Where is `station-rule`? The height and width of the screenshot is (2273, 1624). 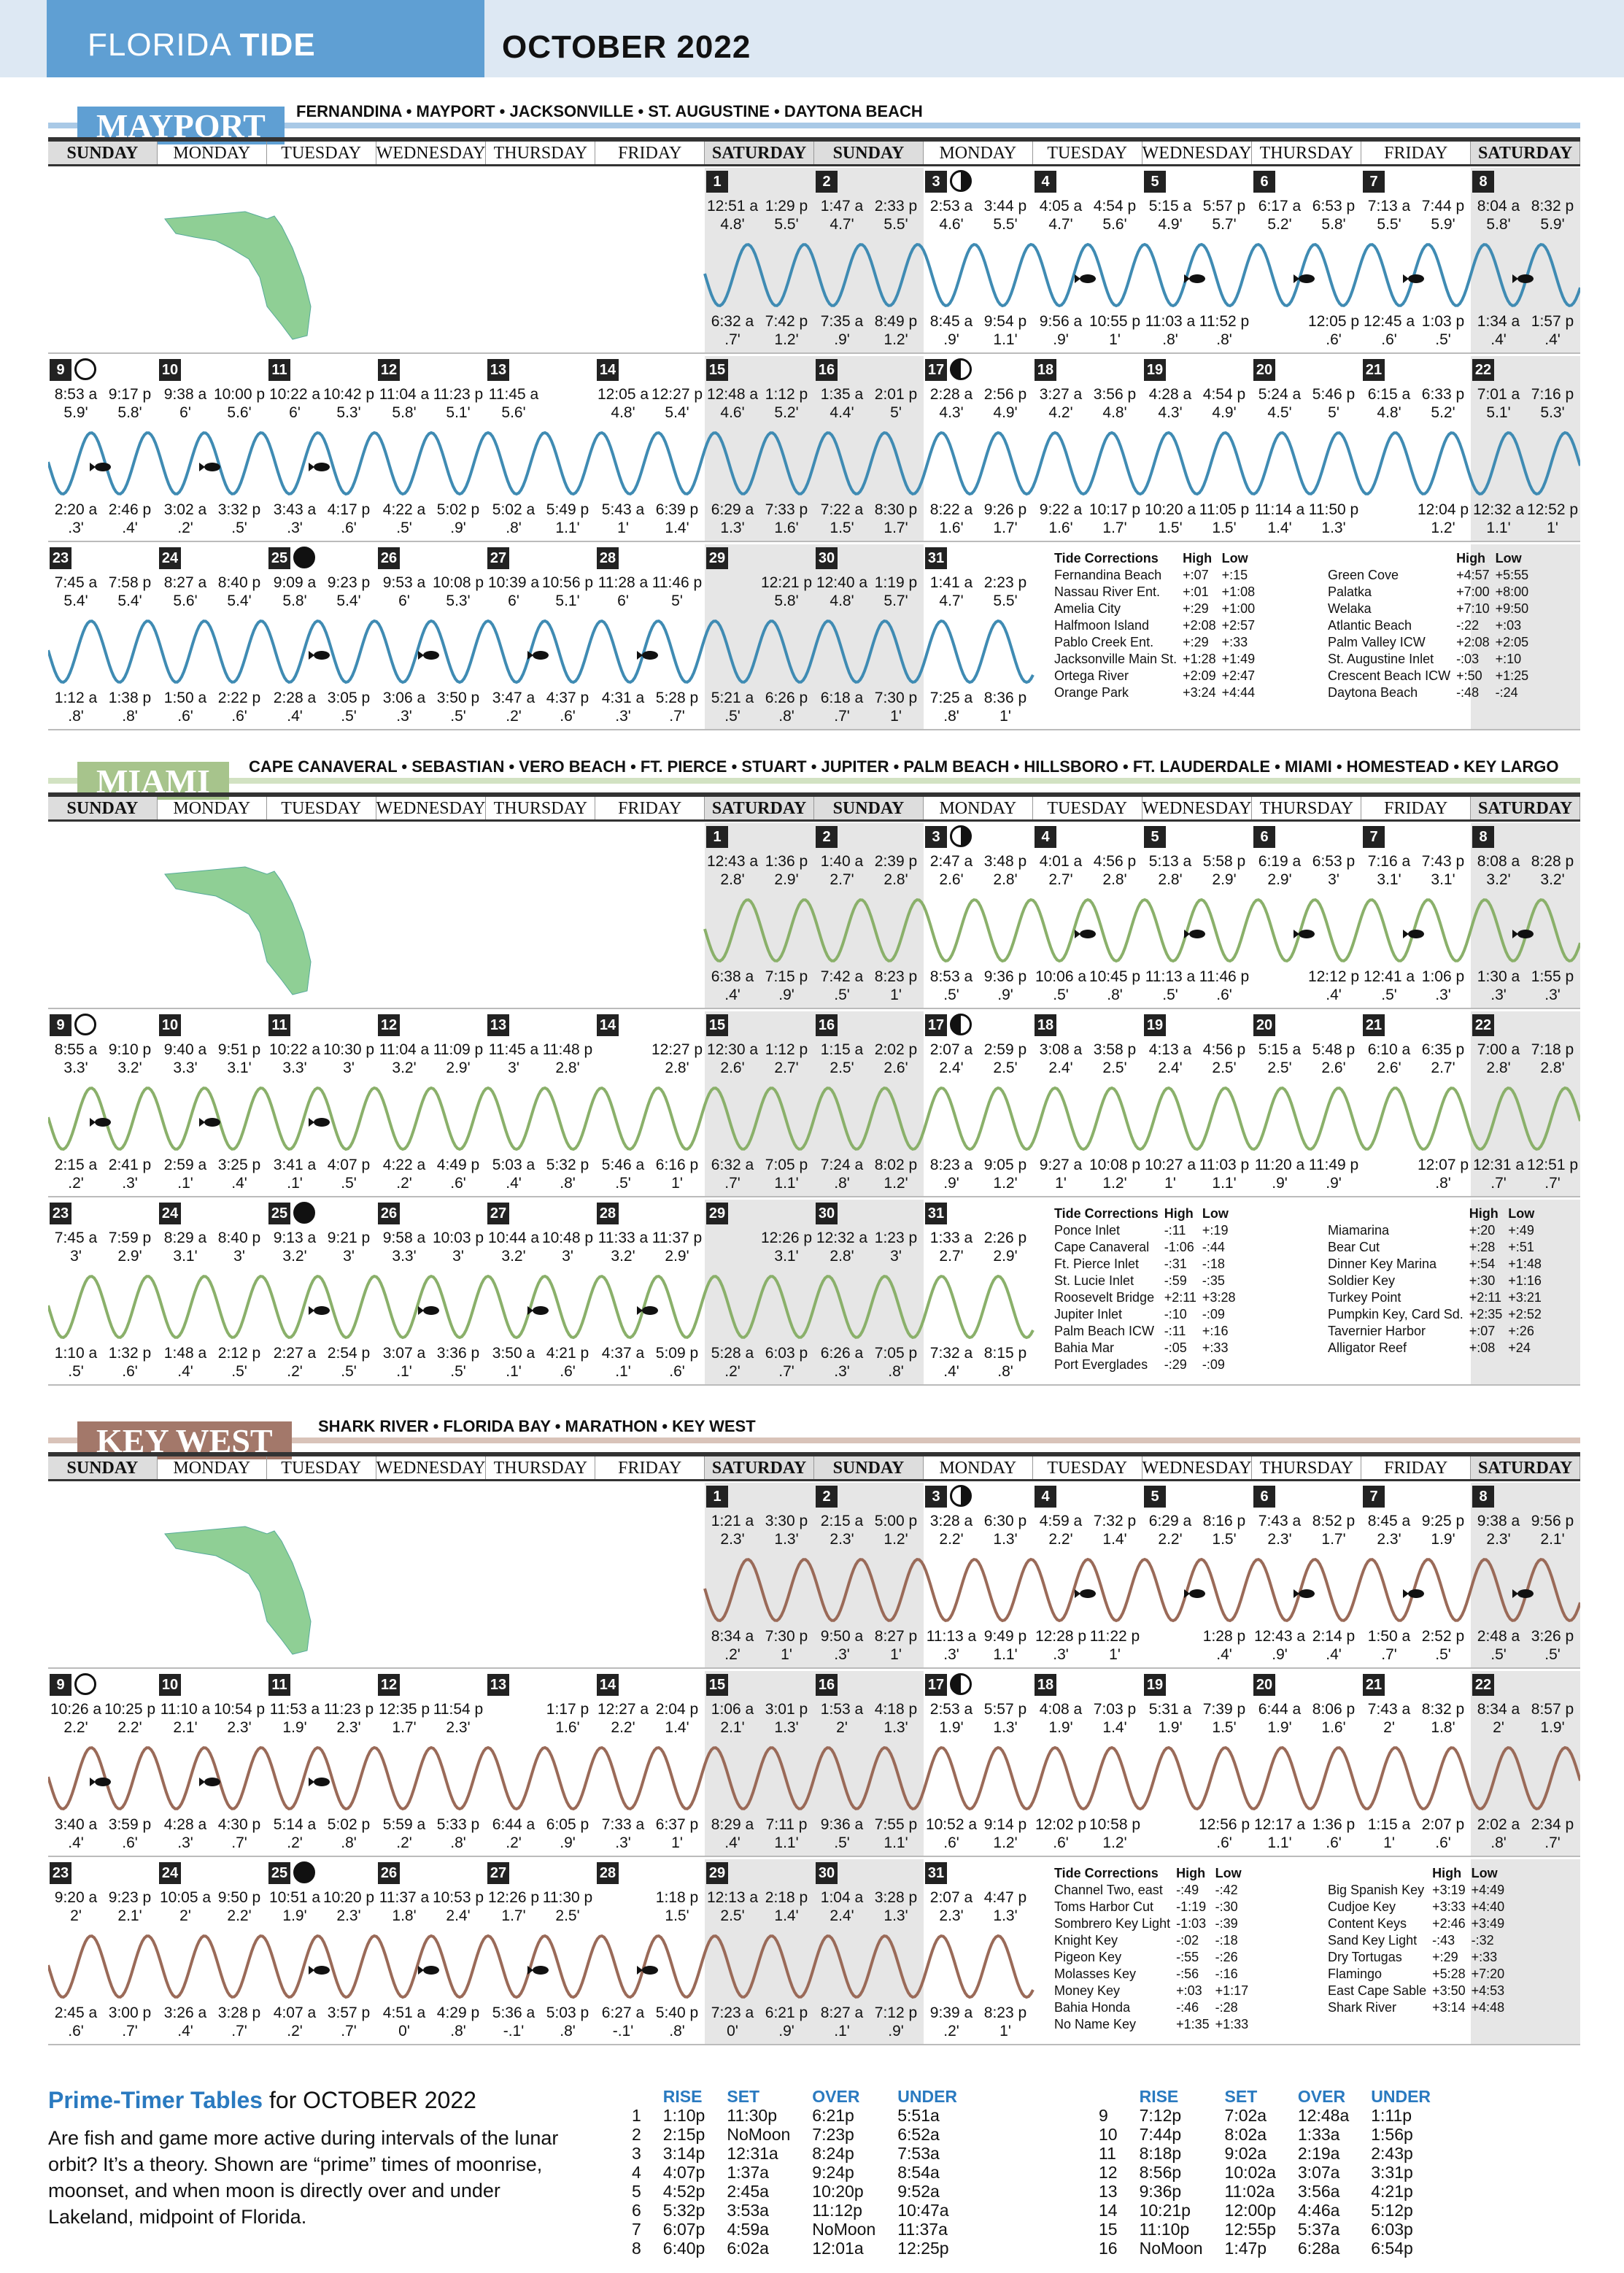
station-rule is located at coordinates (814, 125).